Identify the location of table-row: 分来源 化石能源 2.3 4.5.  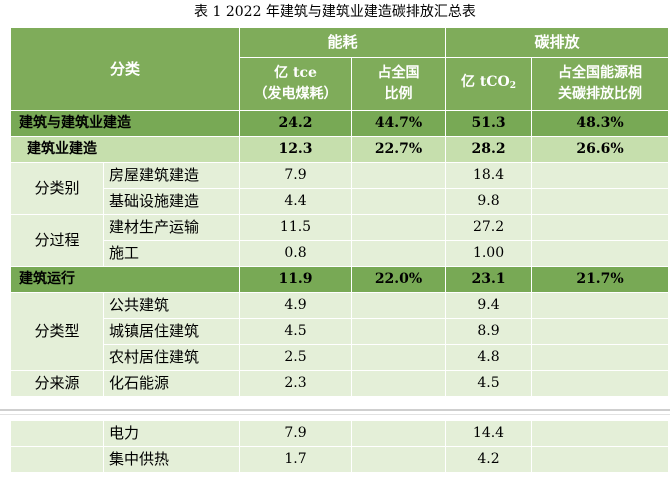
(340, 383).